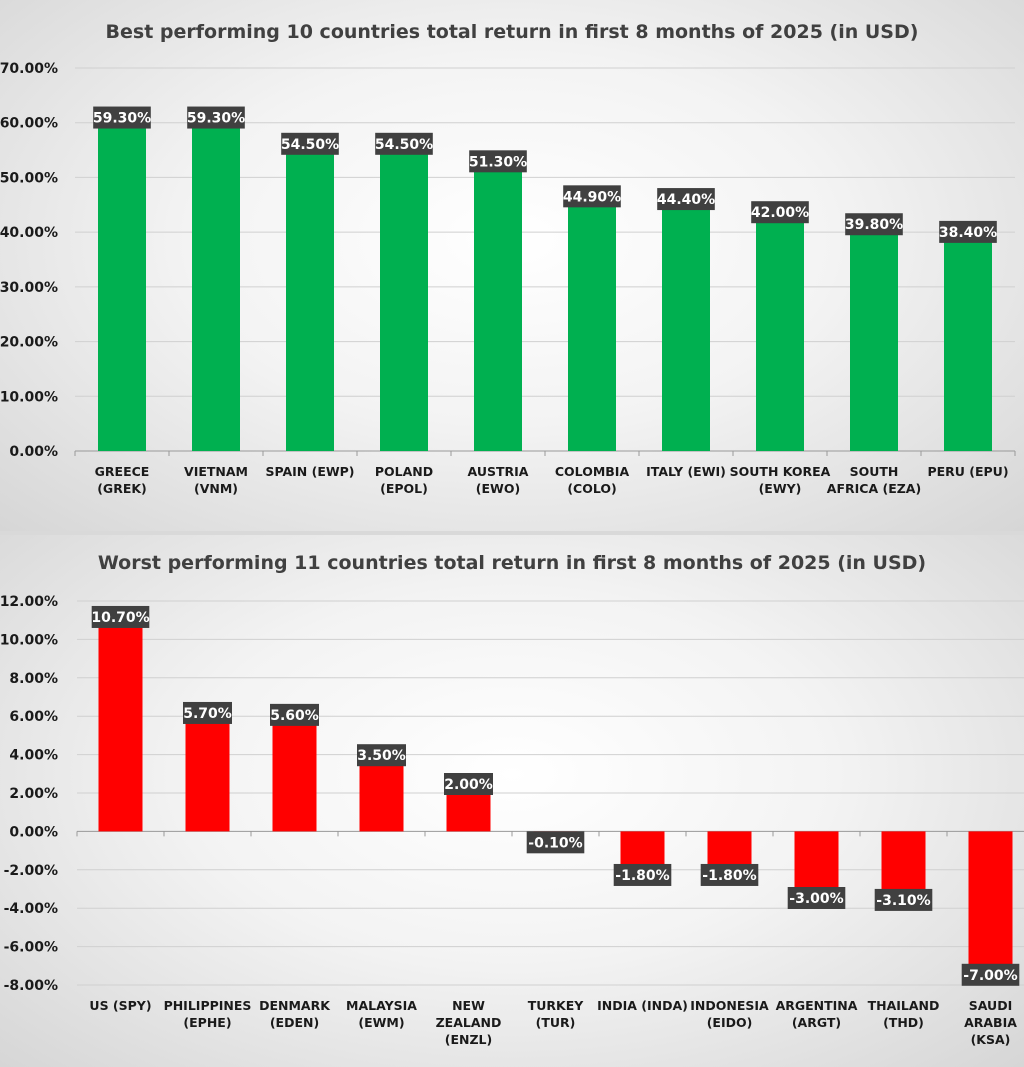  I want to click on category-label: SPAIN (EWP), so click(309, 471).